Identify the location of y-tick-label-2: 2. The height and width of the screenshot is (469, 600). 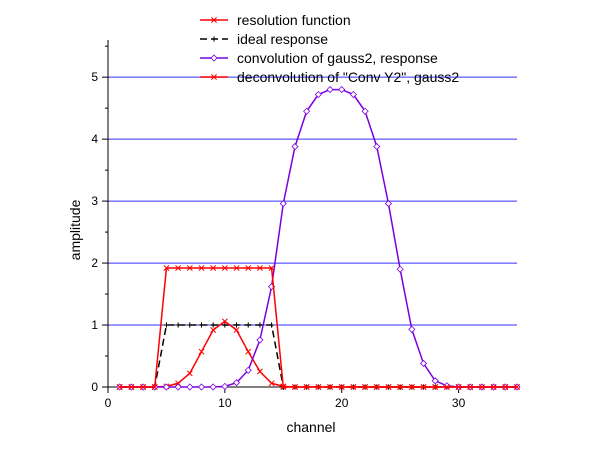
(94, 263).